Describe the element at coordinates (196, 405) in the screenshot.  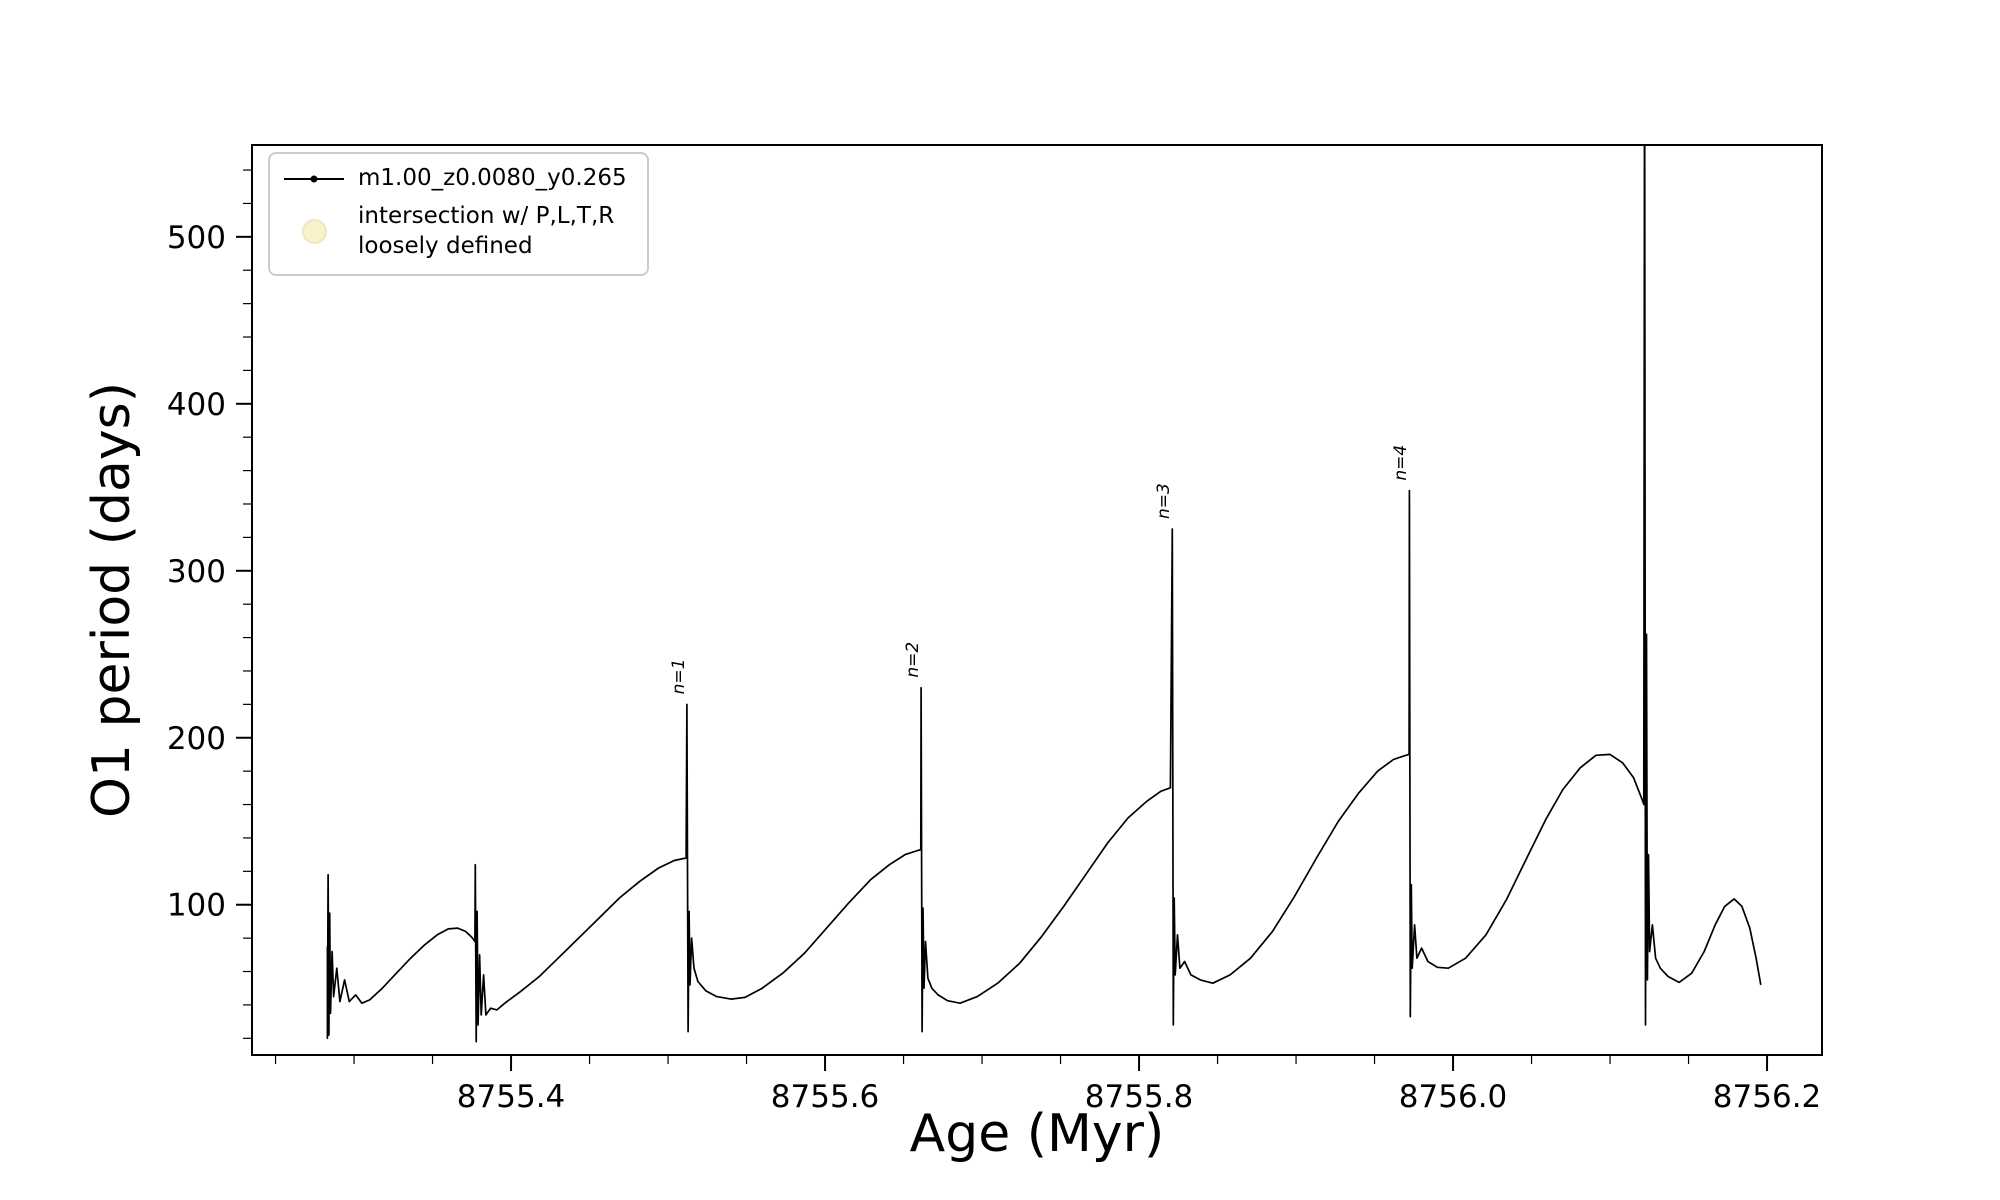
I see `y-tick-label: 400` at that location.